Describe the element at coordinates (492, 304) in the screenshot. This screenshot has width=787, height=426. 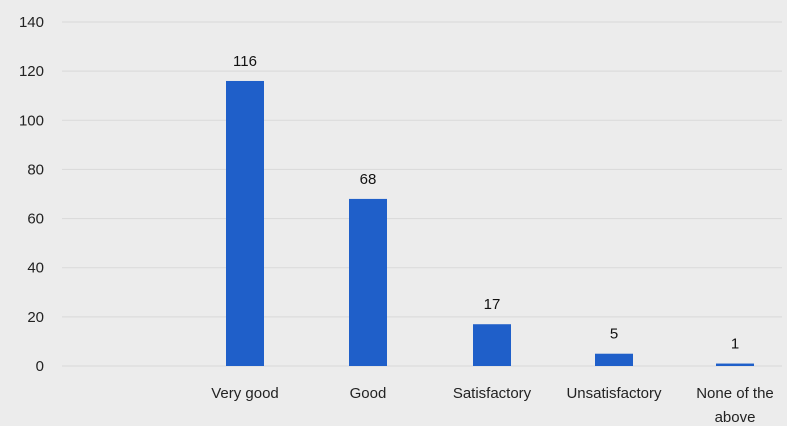
I see `data-label: 17` at that location.